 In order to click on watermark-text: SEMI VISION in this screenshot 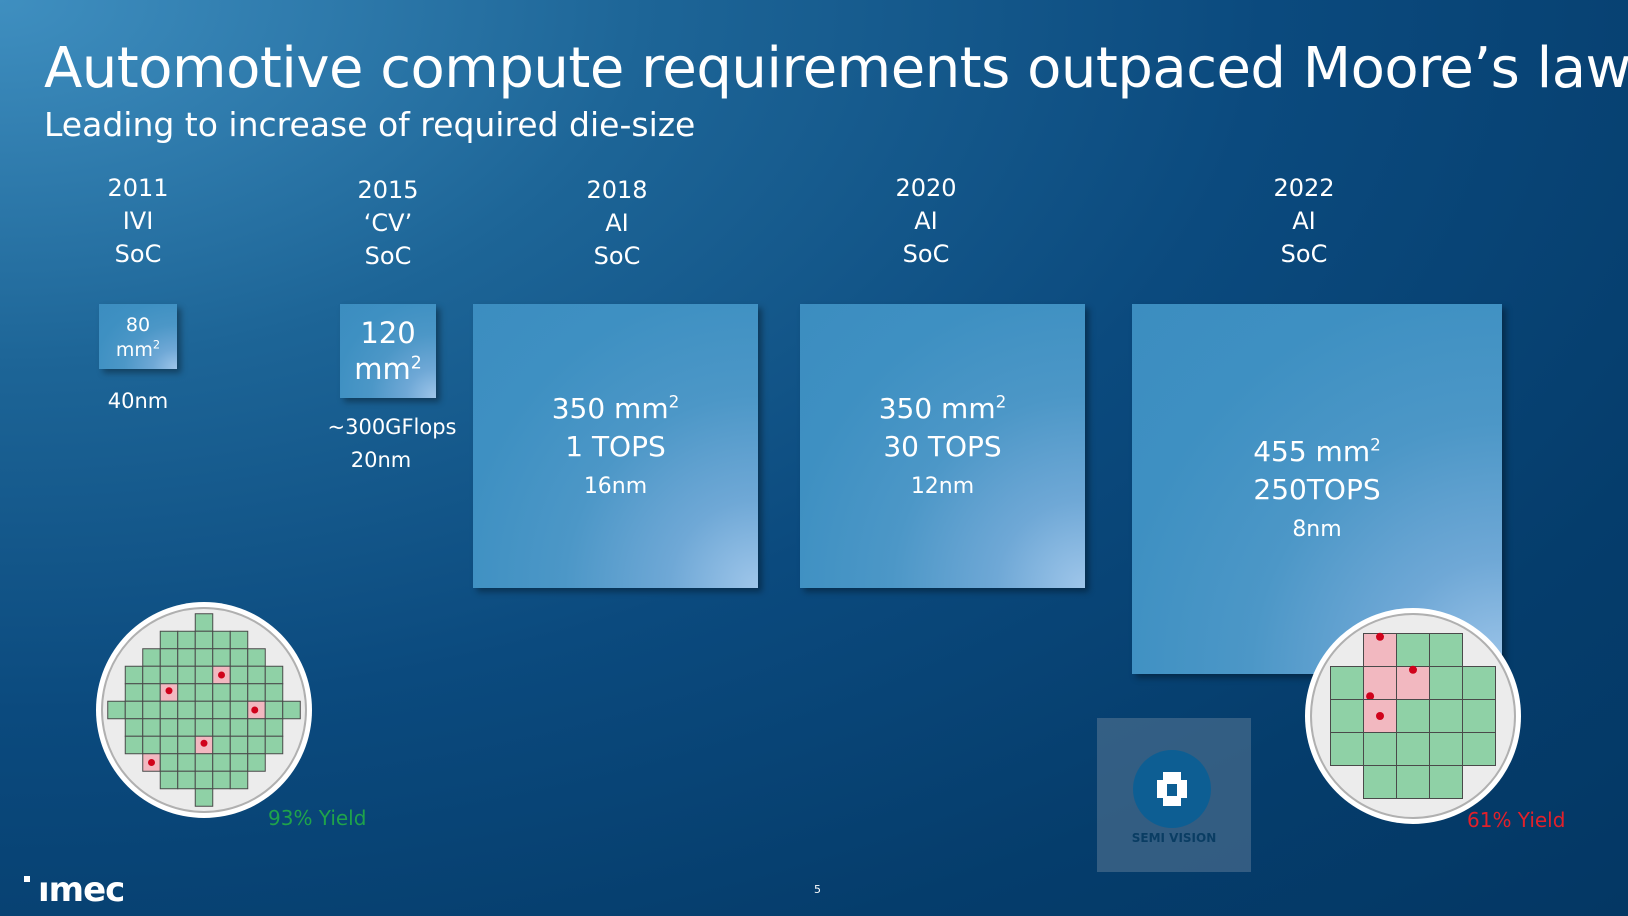, I will do `click(1174, 838)`.